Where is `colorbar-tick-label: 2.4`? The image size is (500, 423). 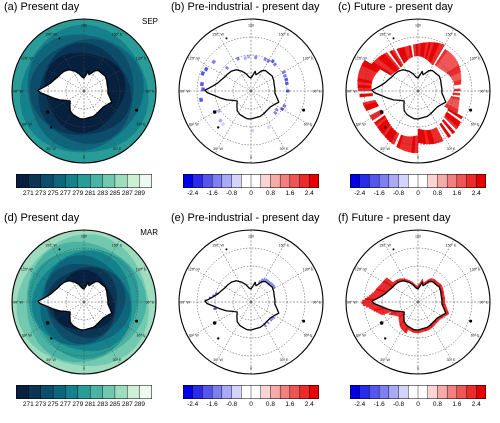 colorbar-tick-label: 2.4 is located at coordinates (309, 193).